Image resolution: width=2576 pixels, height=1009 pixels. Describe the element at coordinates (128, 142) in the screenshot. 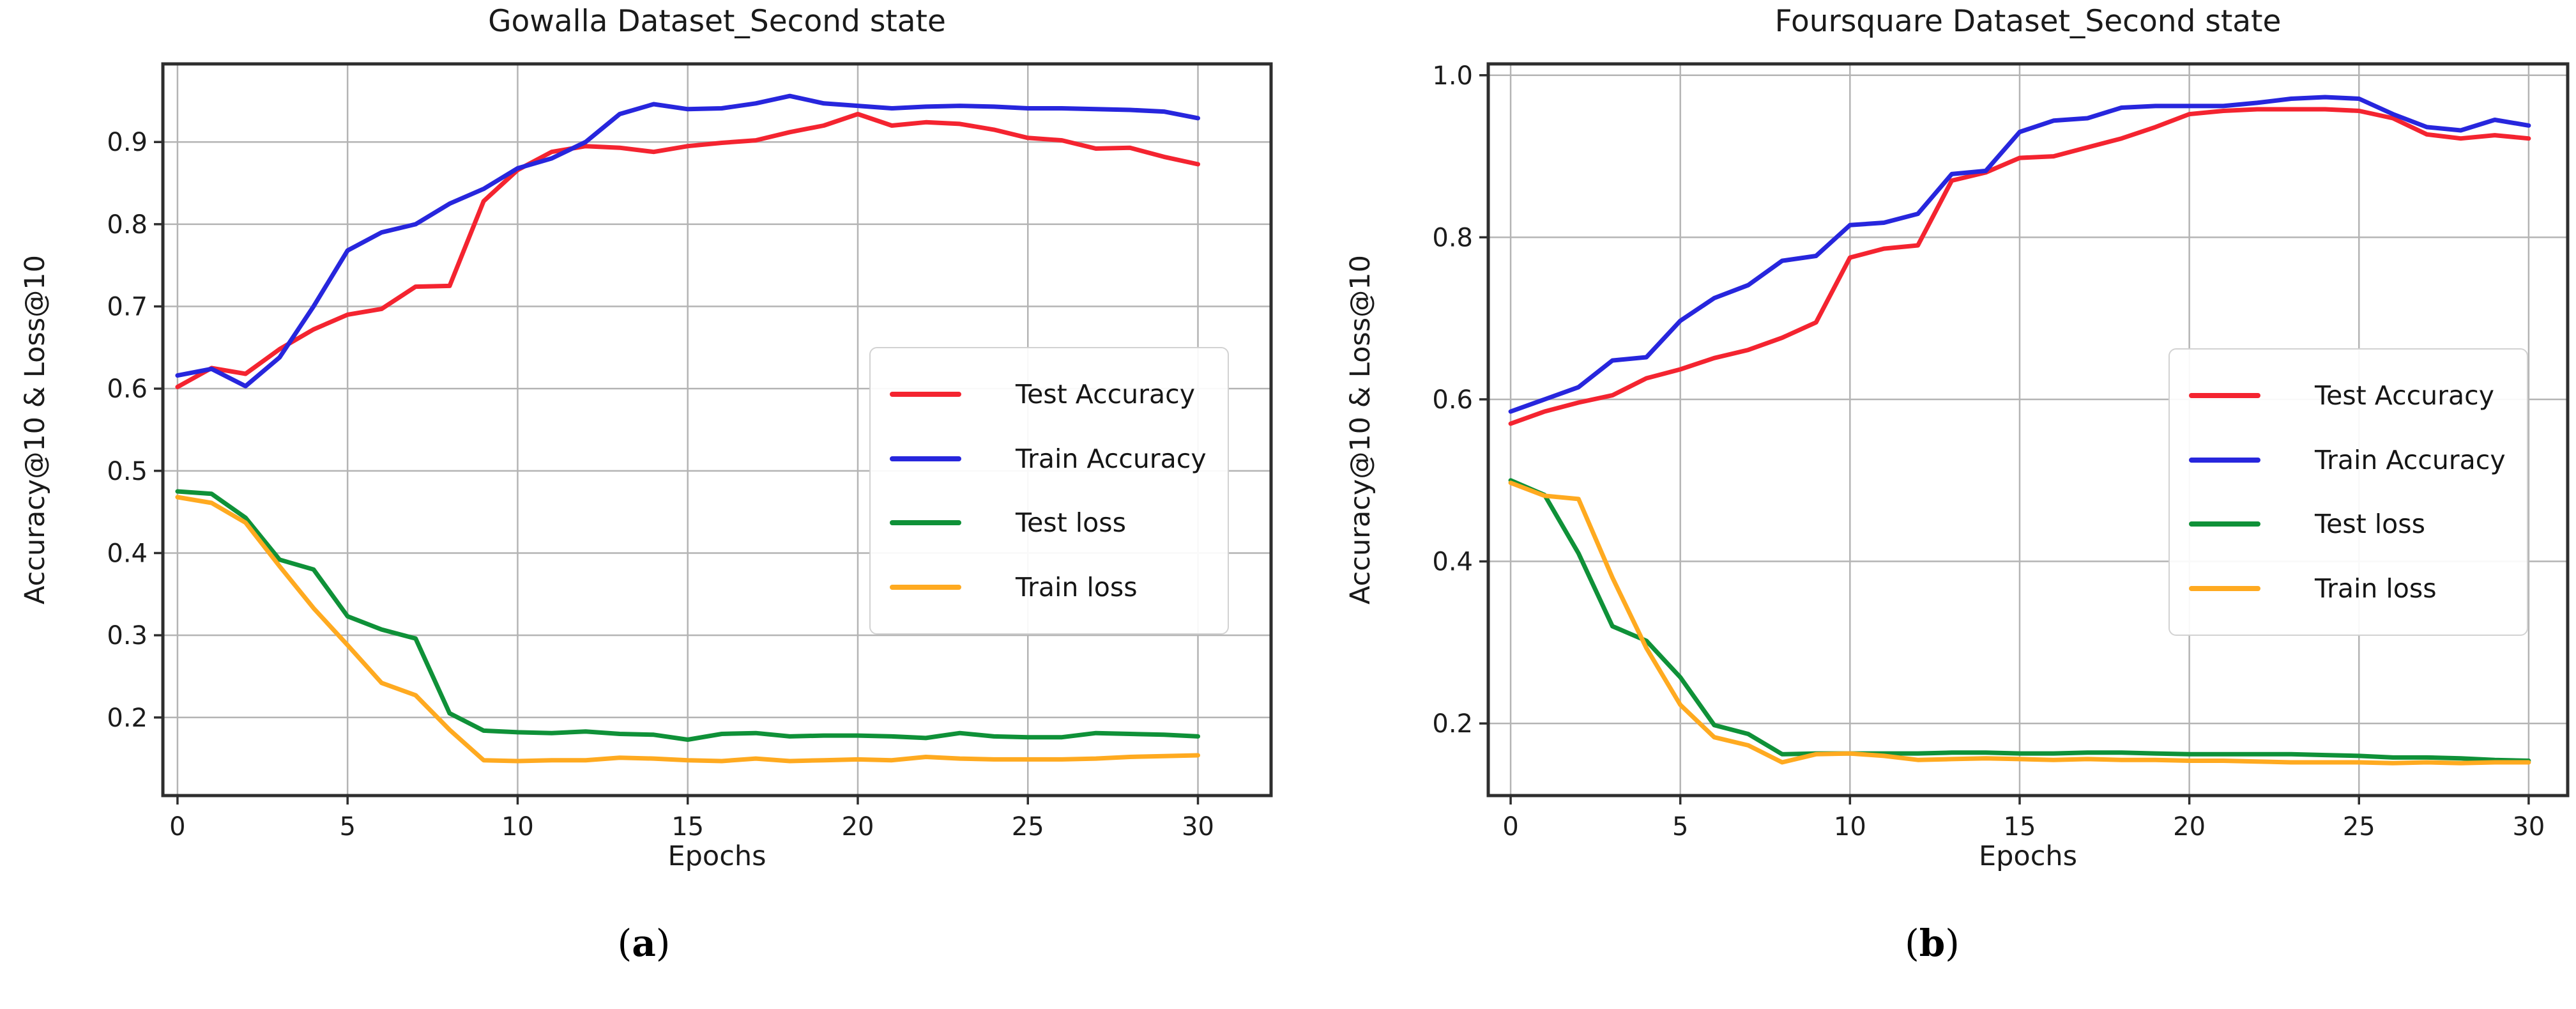

I see `y-tick-label: 0.9` at that location.